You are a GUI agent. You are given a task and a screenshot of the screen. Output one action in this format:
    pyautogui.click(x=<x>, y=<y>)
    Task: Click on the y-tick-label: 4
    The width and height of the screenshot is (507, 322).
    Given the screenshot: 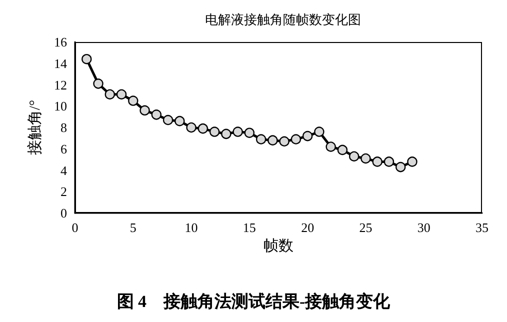 What is the action you would take?
    pyautogui.click(x=64, y=170)
    